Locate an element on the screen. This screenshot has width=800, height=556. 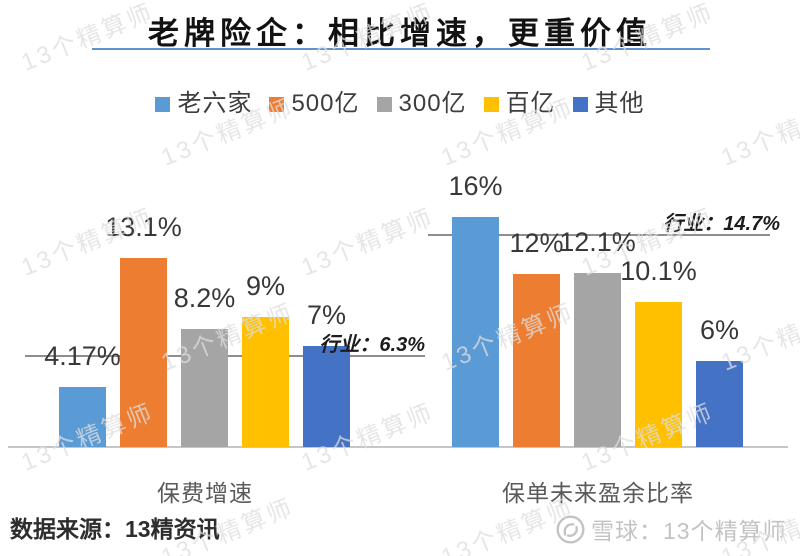
bar-value-label: 12.1% is located at coordinates (597, 242).